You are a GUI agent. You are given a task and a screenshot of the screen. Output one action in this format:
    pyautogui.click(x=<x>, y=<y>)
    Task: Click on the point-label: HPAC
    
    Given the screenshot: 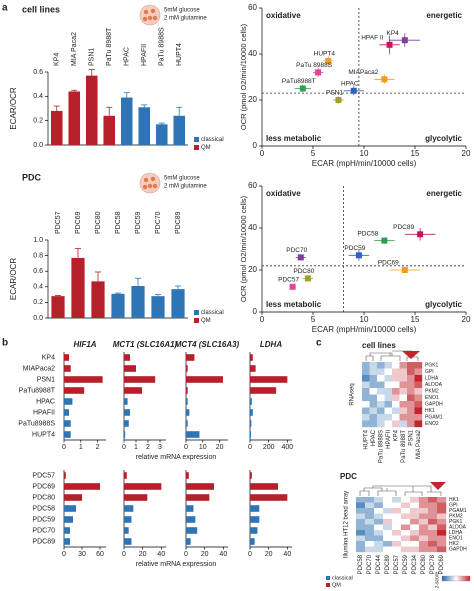 What is the action you would take?
    pyautogui.click(x=350, y=84)
    